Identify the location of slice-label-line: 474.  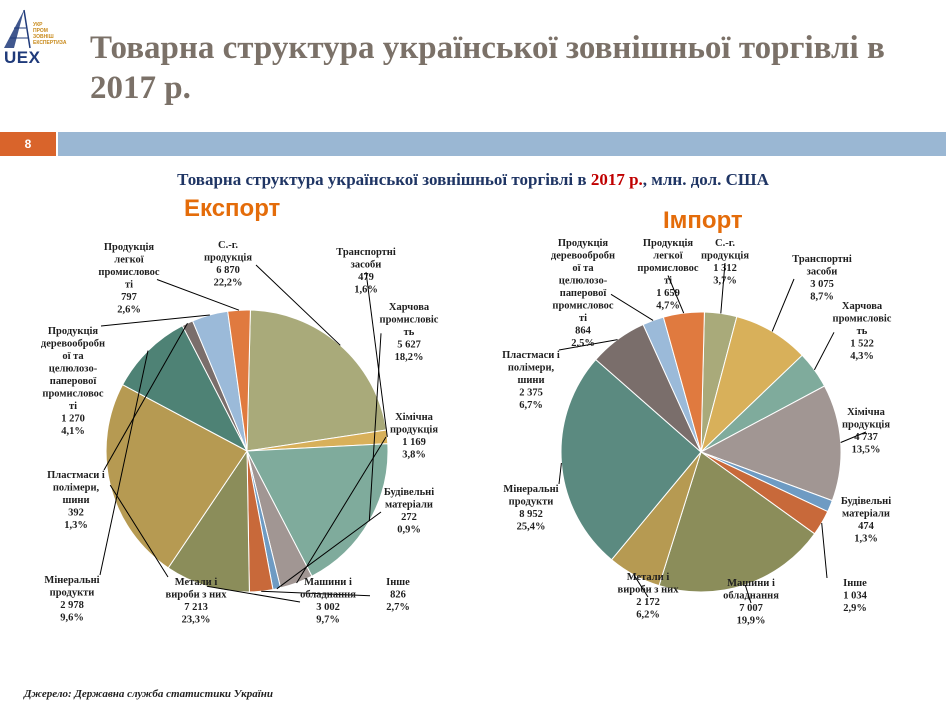
(866, 526).